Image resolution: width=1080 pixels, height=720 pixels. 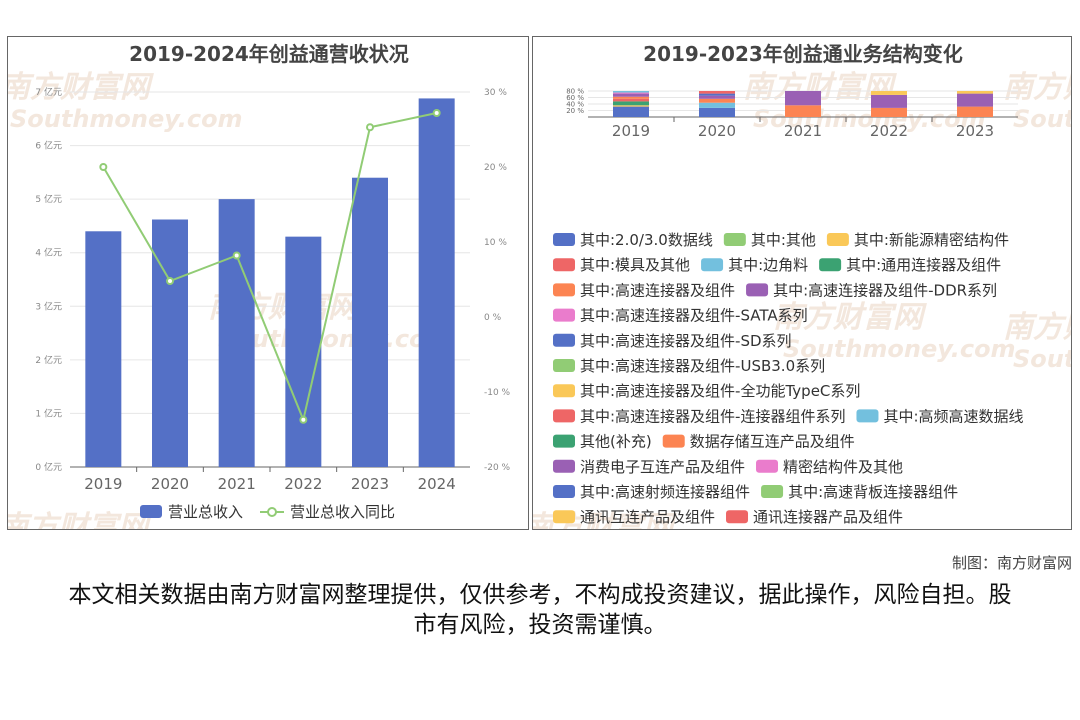 What do you see at coordinates (48, 413) in the screenshot?
I see `y-left-tick-label: 1 亿元` at bounding box center [48, 413].